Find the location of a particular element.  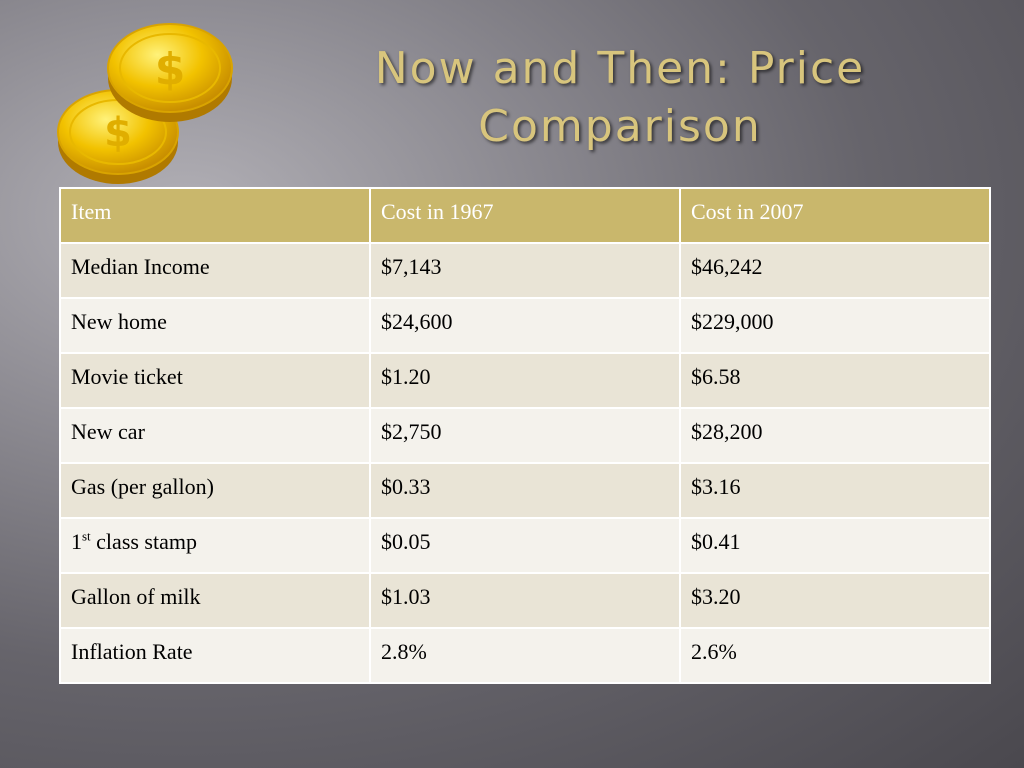

cell-cost-1967: $7,143 is located at coordinates (525, 270).